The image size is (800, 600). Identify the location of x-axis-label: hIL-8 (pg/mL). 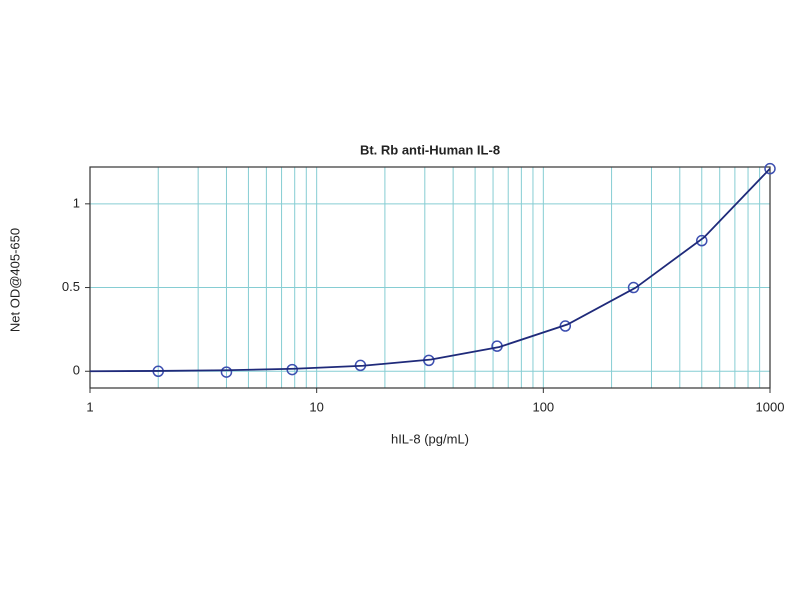
(430, 438).